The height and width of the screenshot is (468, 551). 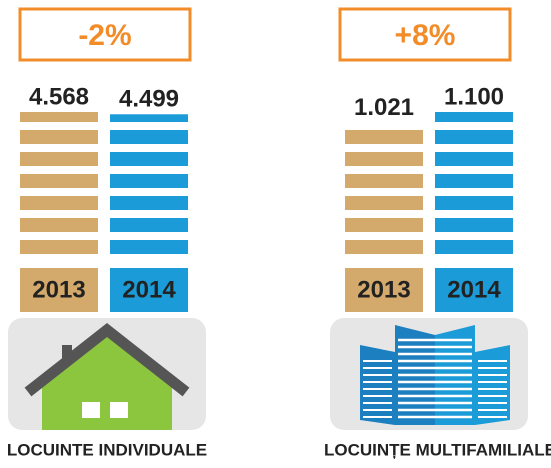 I want to click on annotation: -2%, so click(x=104, y=35).